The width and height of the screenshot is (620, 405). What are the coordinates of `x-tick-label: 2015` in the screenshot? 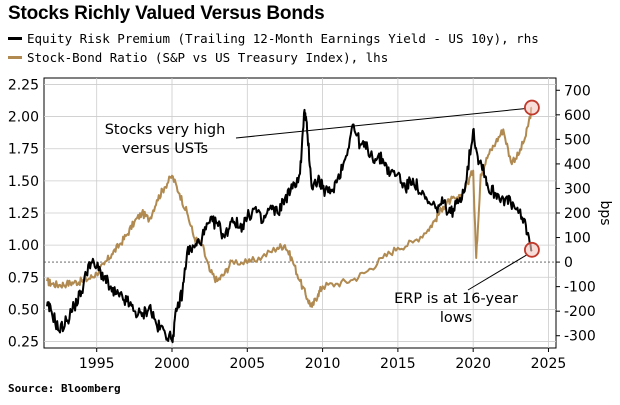 It's located at (398, 364).